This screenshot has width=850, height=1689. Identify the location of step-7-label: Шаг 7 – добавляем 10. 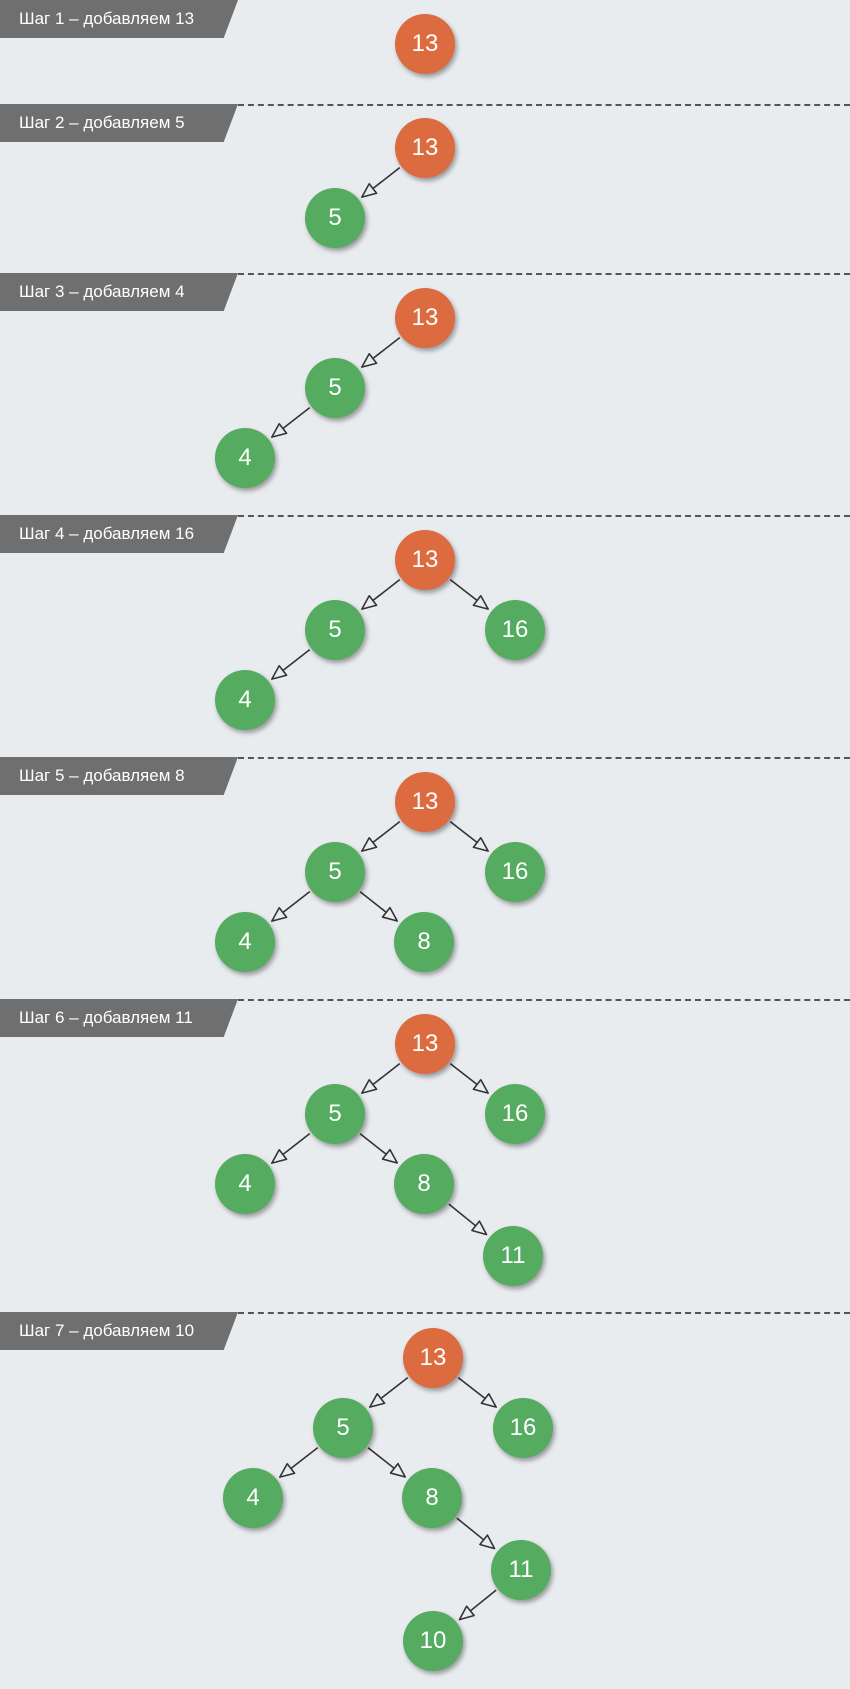
(119, 1331).